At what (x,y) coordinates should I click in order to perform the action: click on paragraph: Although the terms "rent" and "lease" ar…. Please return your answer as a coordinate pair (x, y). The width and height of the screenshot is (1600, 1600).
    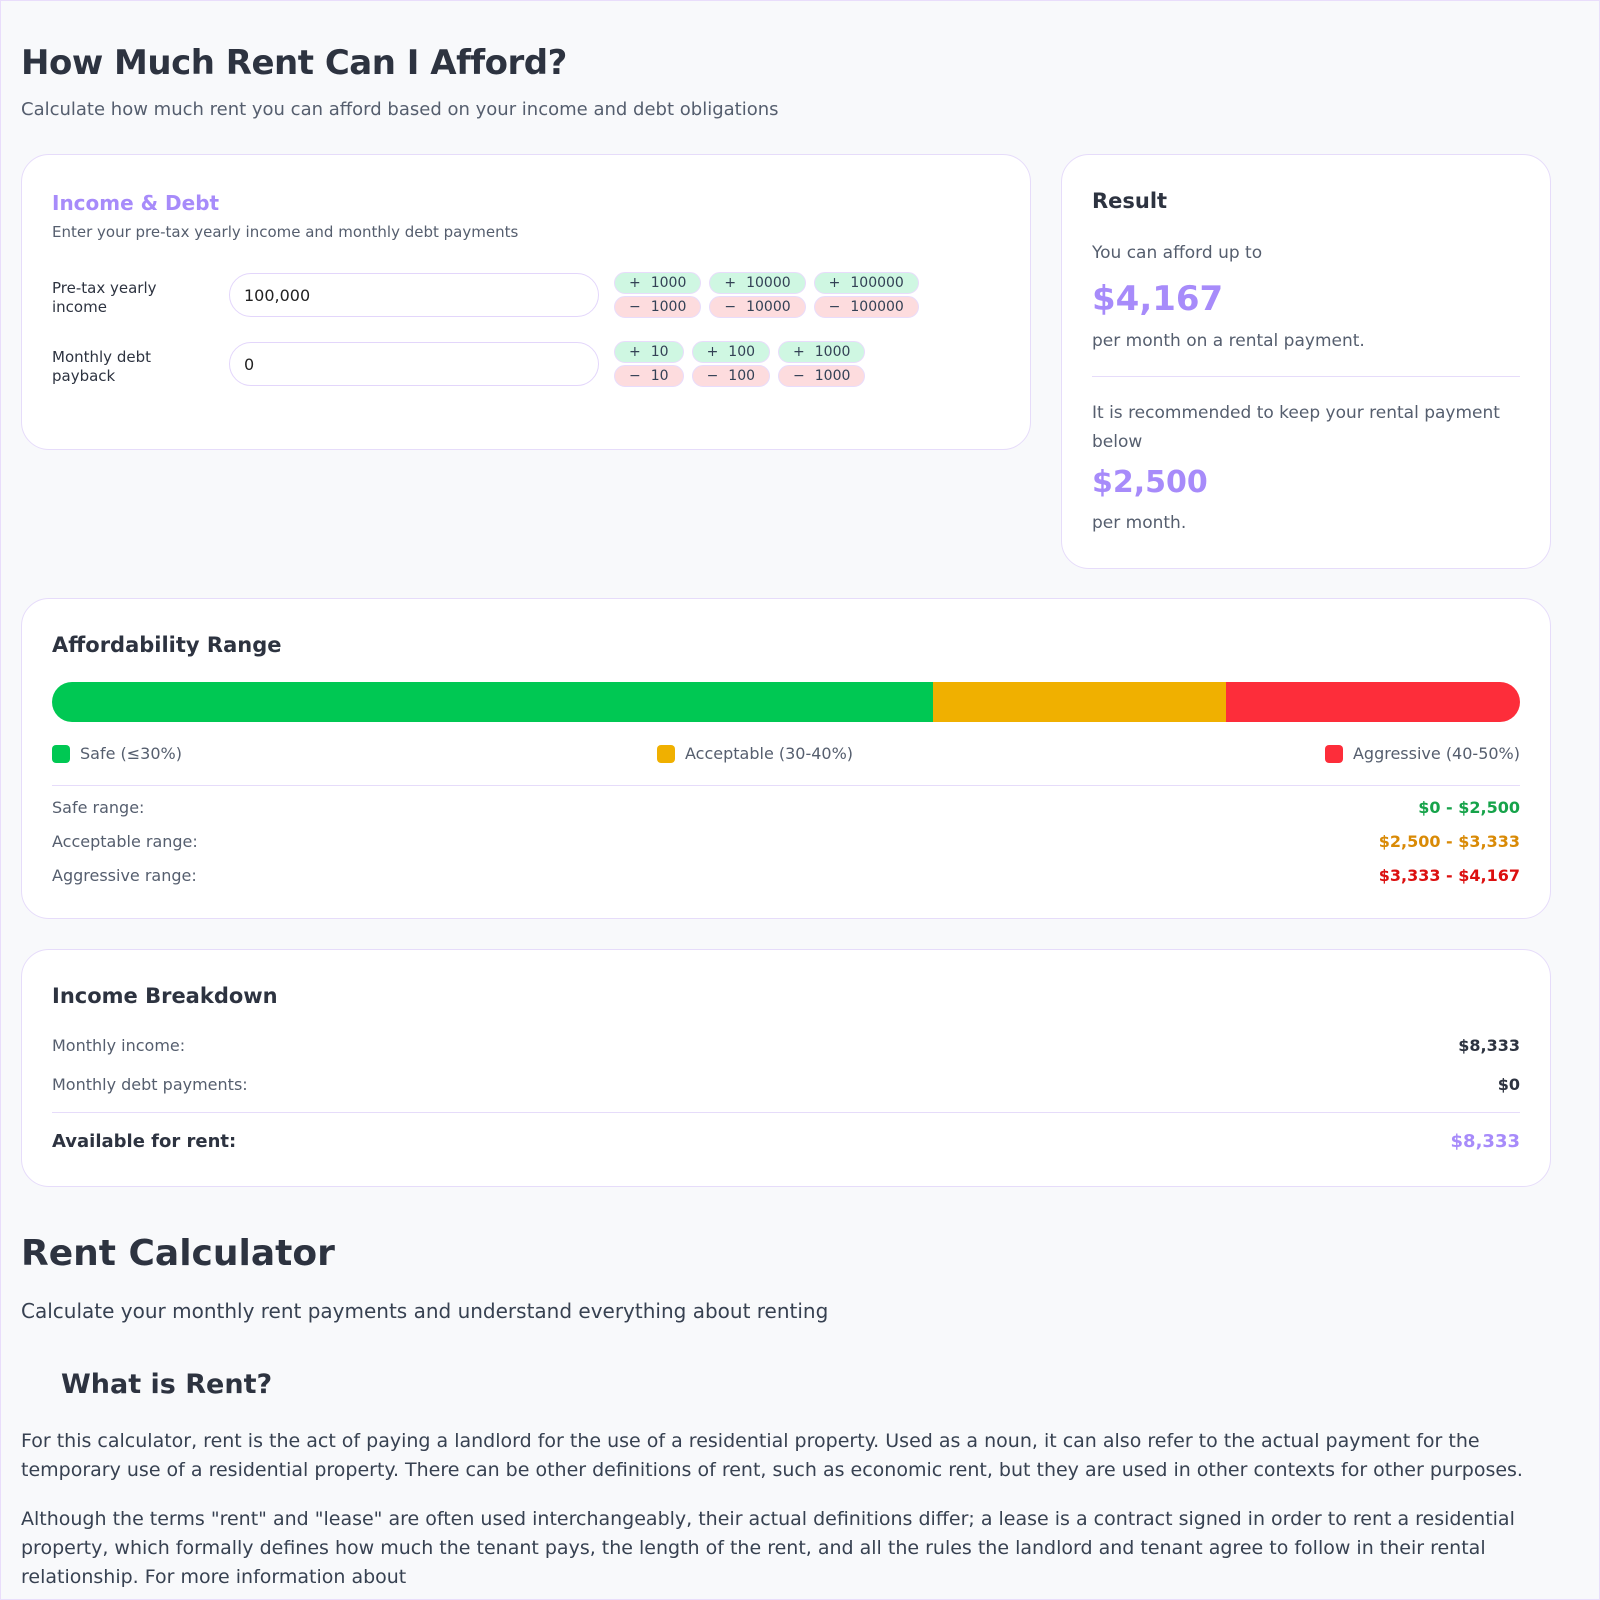
    Looking at the image, I should click on (768, 1548).